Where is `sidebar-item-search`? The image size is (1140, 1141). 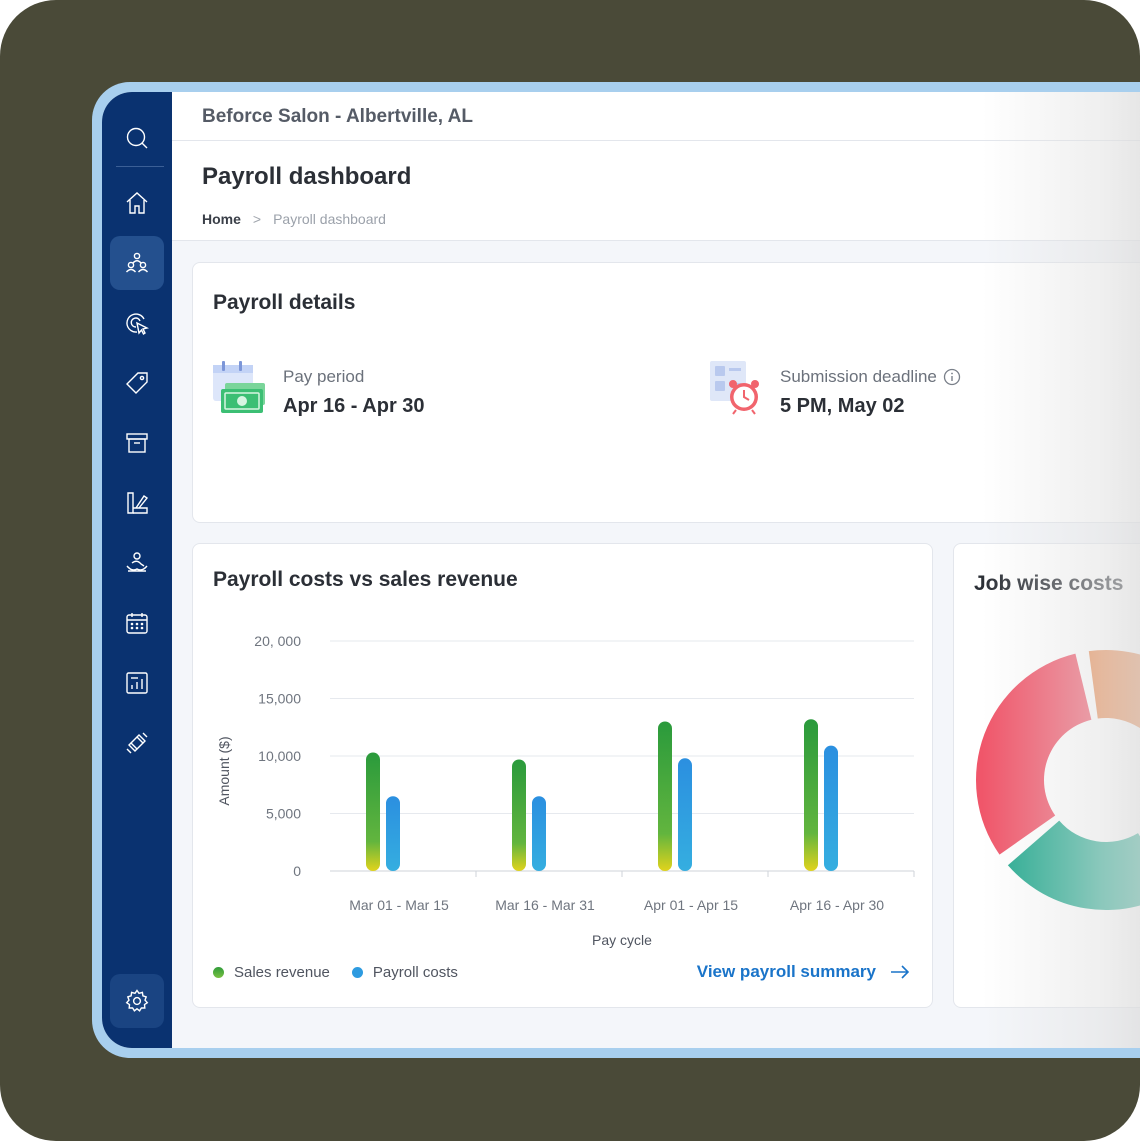 sidebar-item-search is located at coordinates (137, 138).